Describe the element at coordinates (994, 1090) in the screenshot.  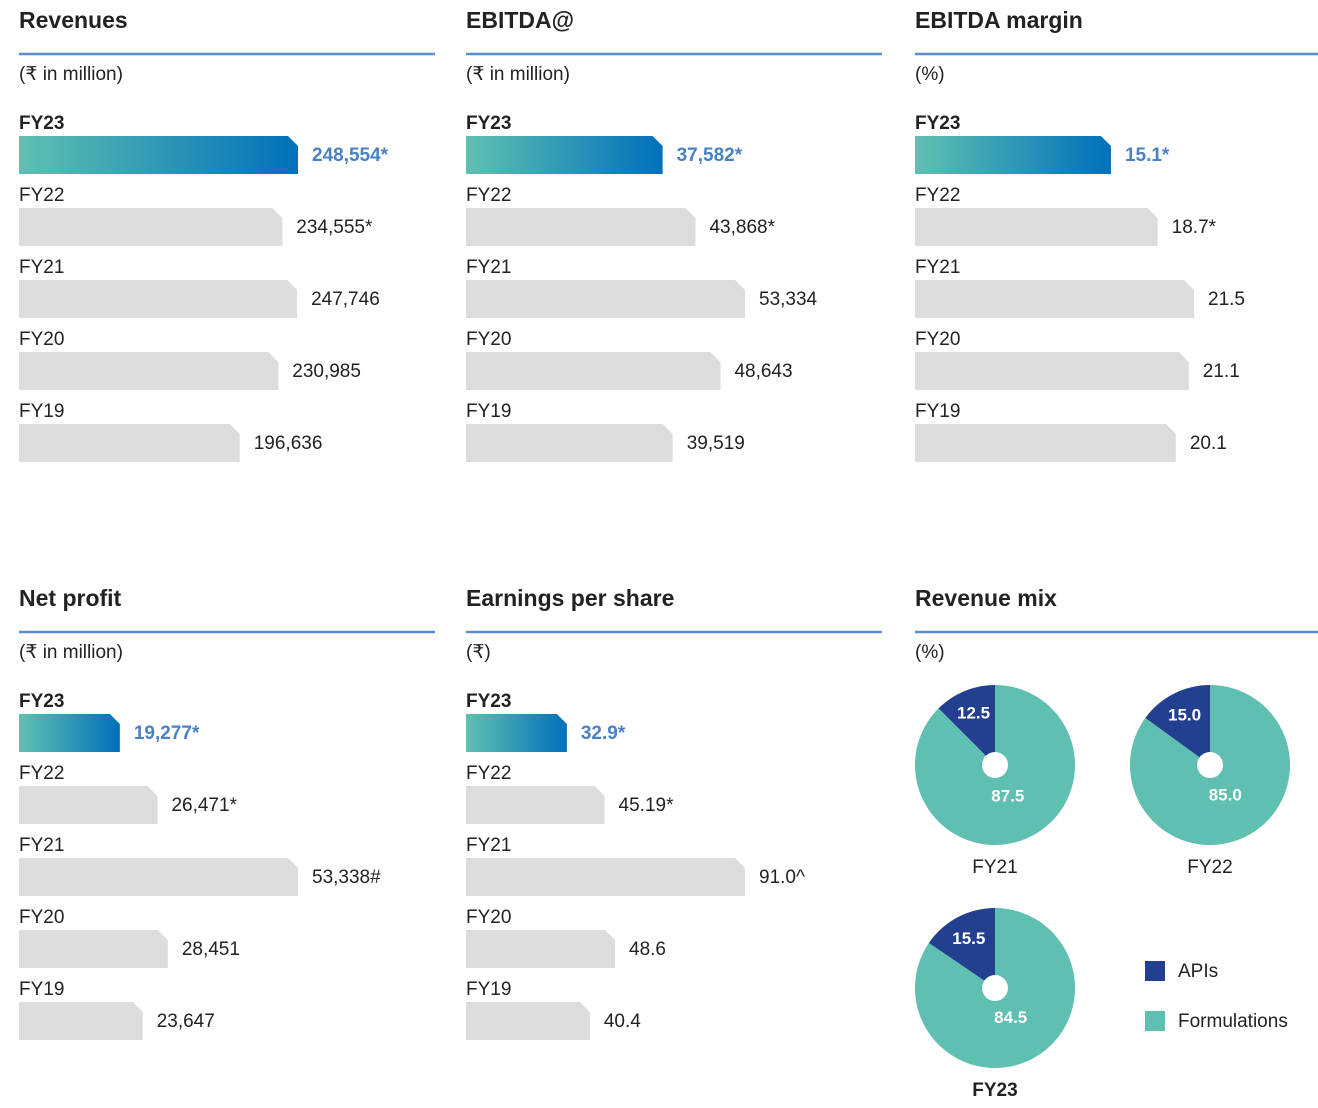
I see `pie-name: FY23` at that location.